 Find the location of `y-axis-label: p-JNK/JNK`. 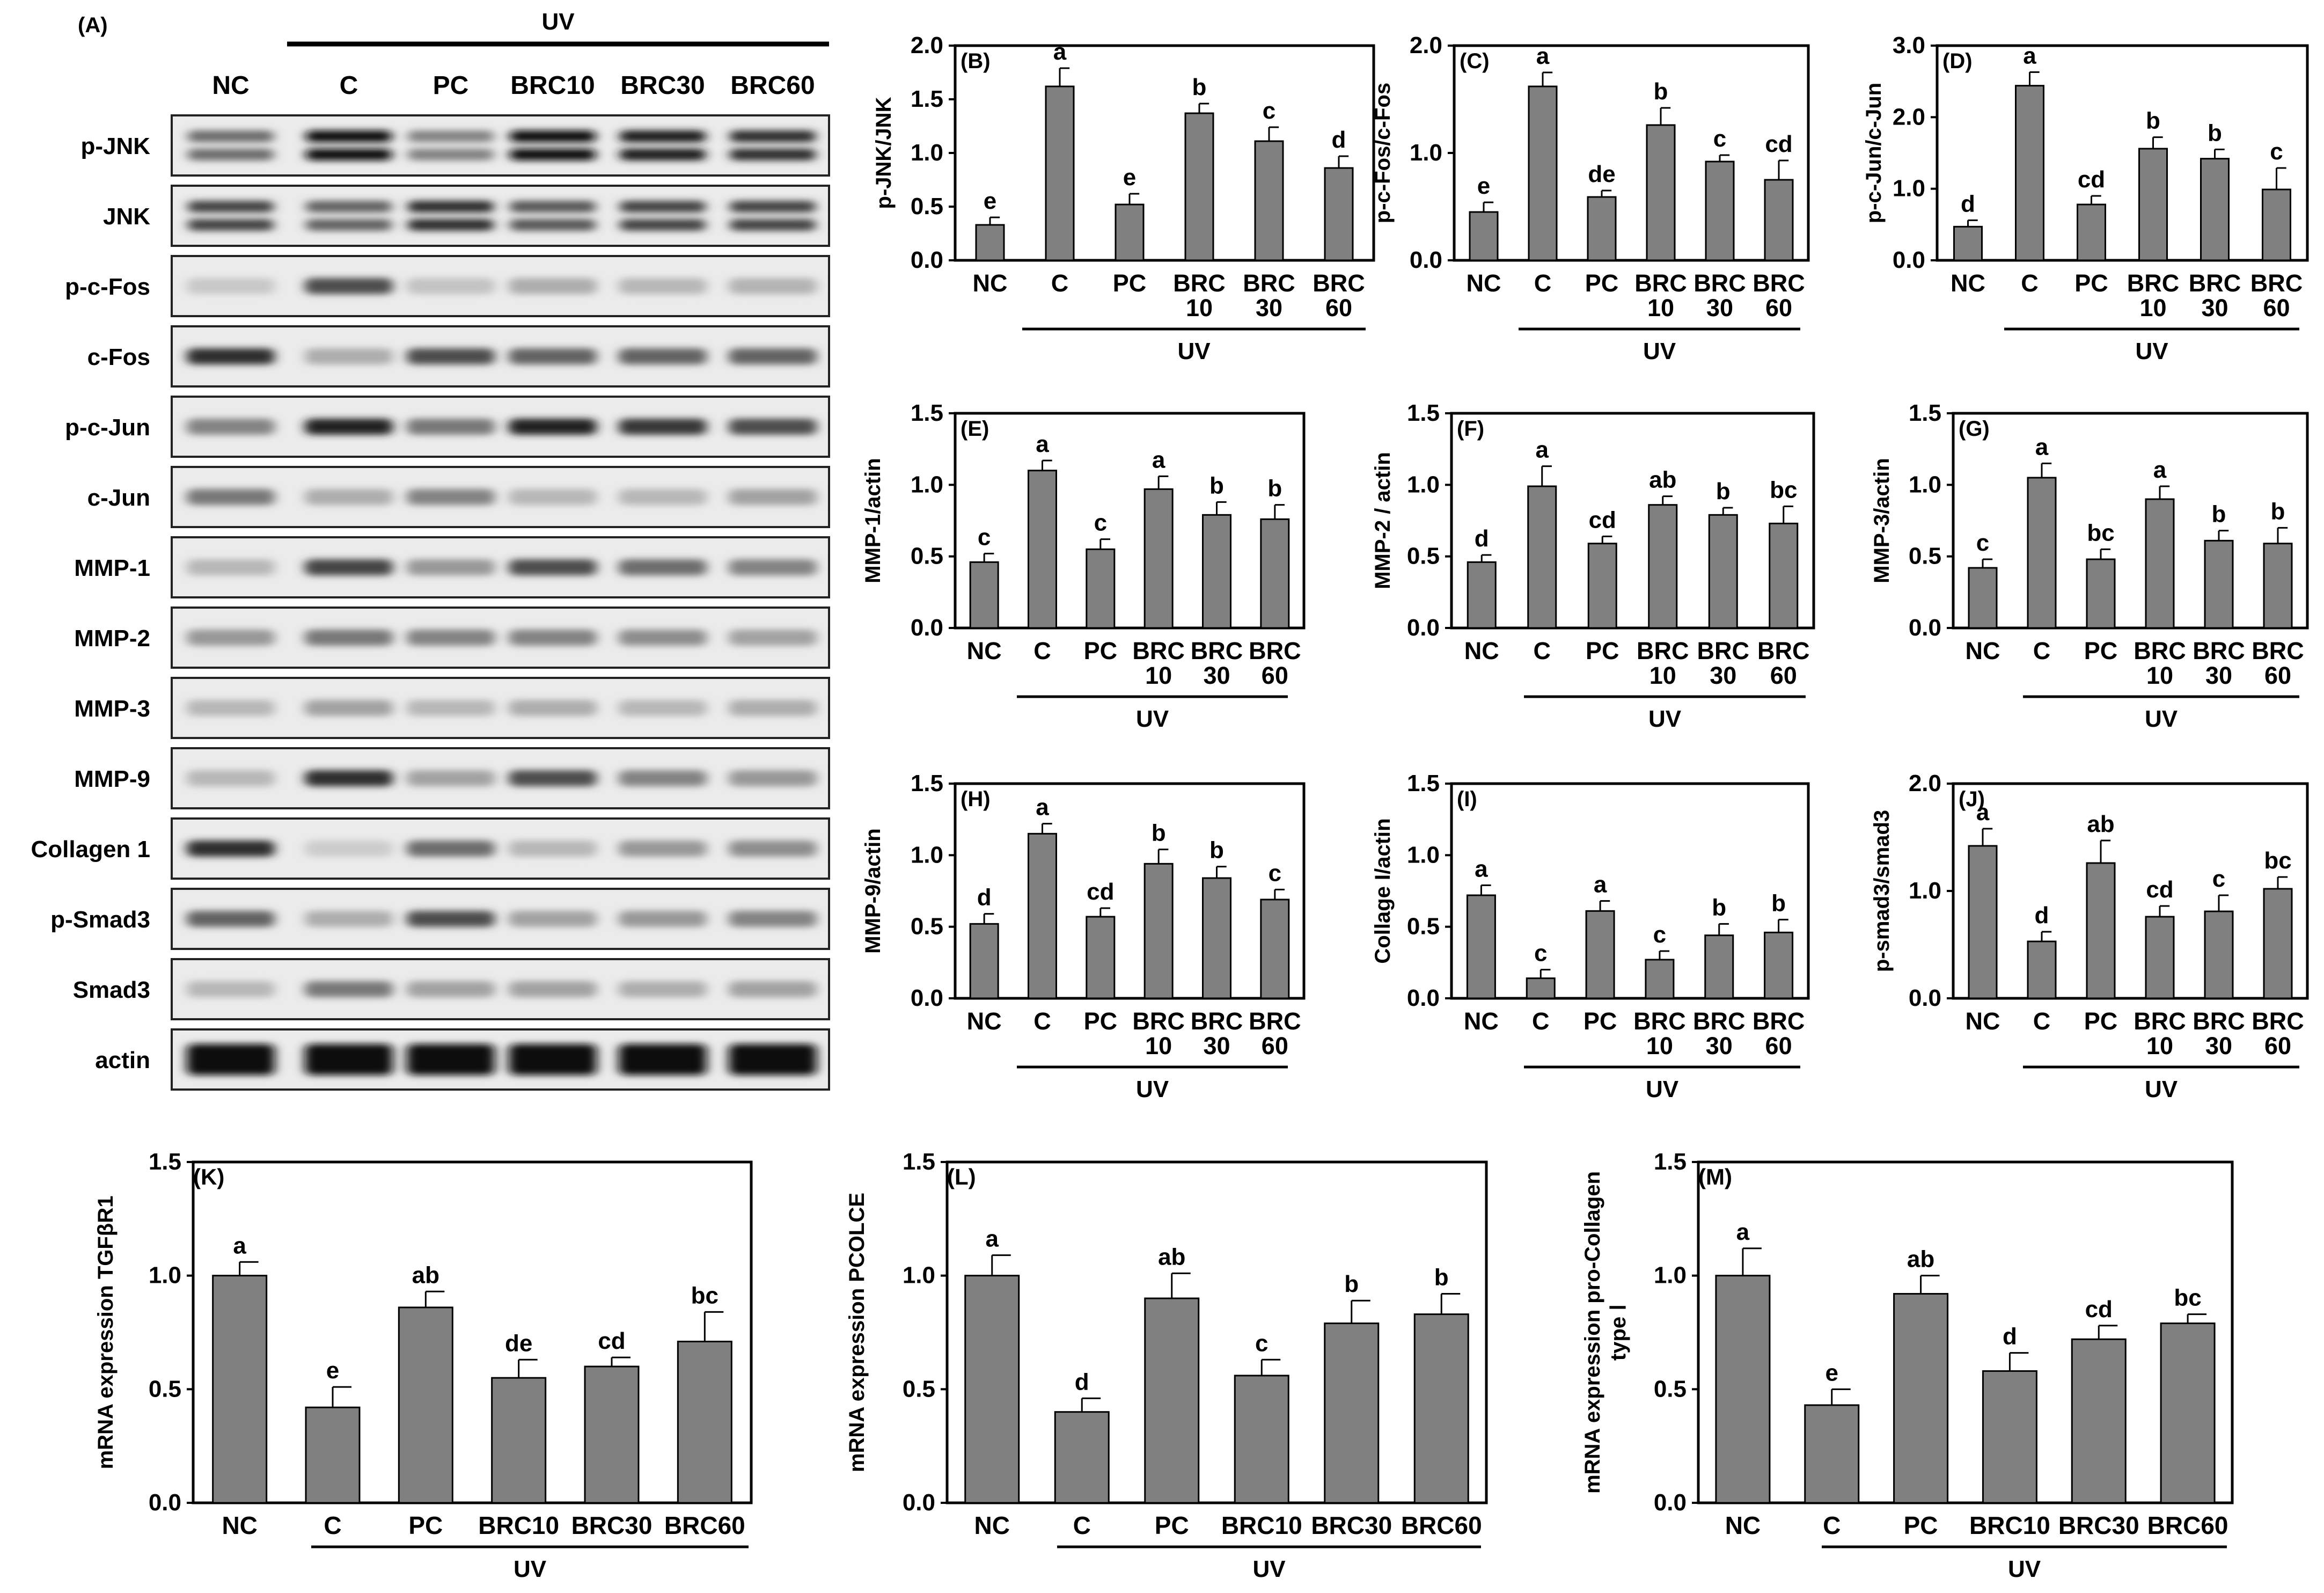

y-axis-label: p-JNK/JNK is located at coordinates (884, 153).